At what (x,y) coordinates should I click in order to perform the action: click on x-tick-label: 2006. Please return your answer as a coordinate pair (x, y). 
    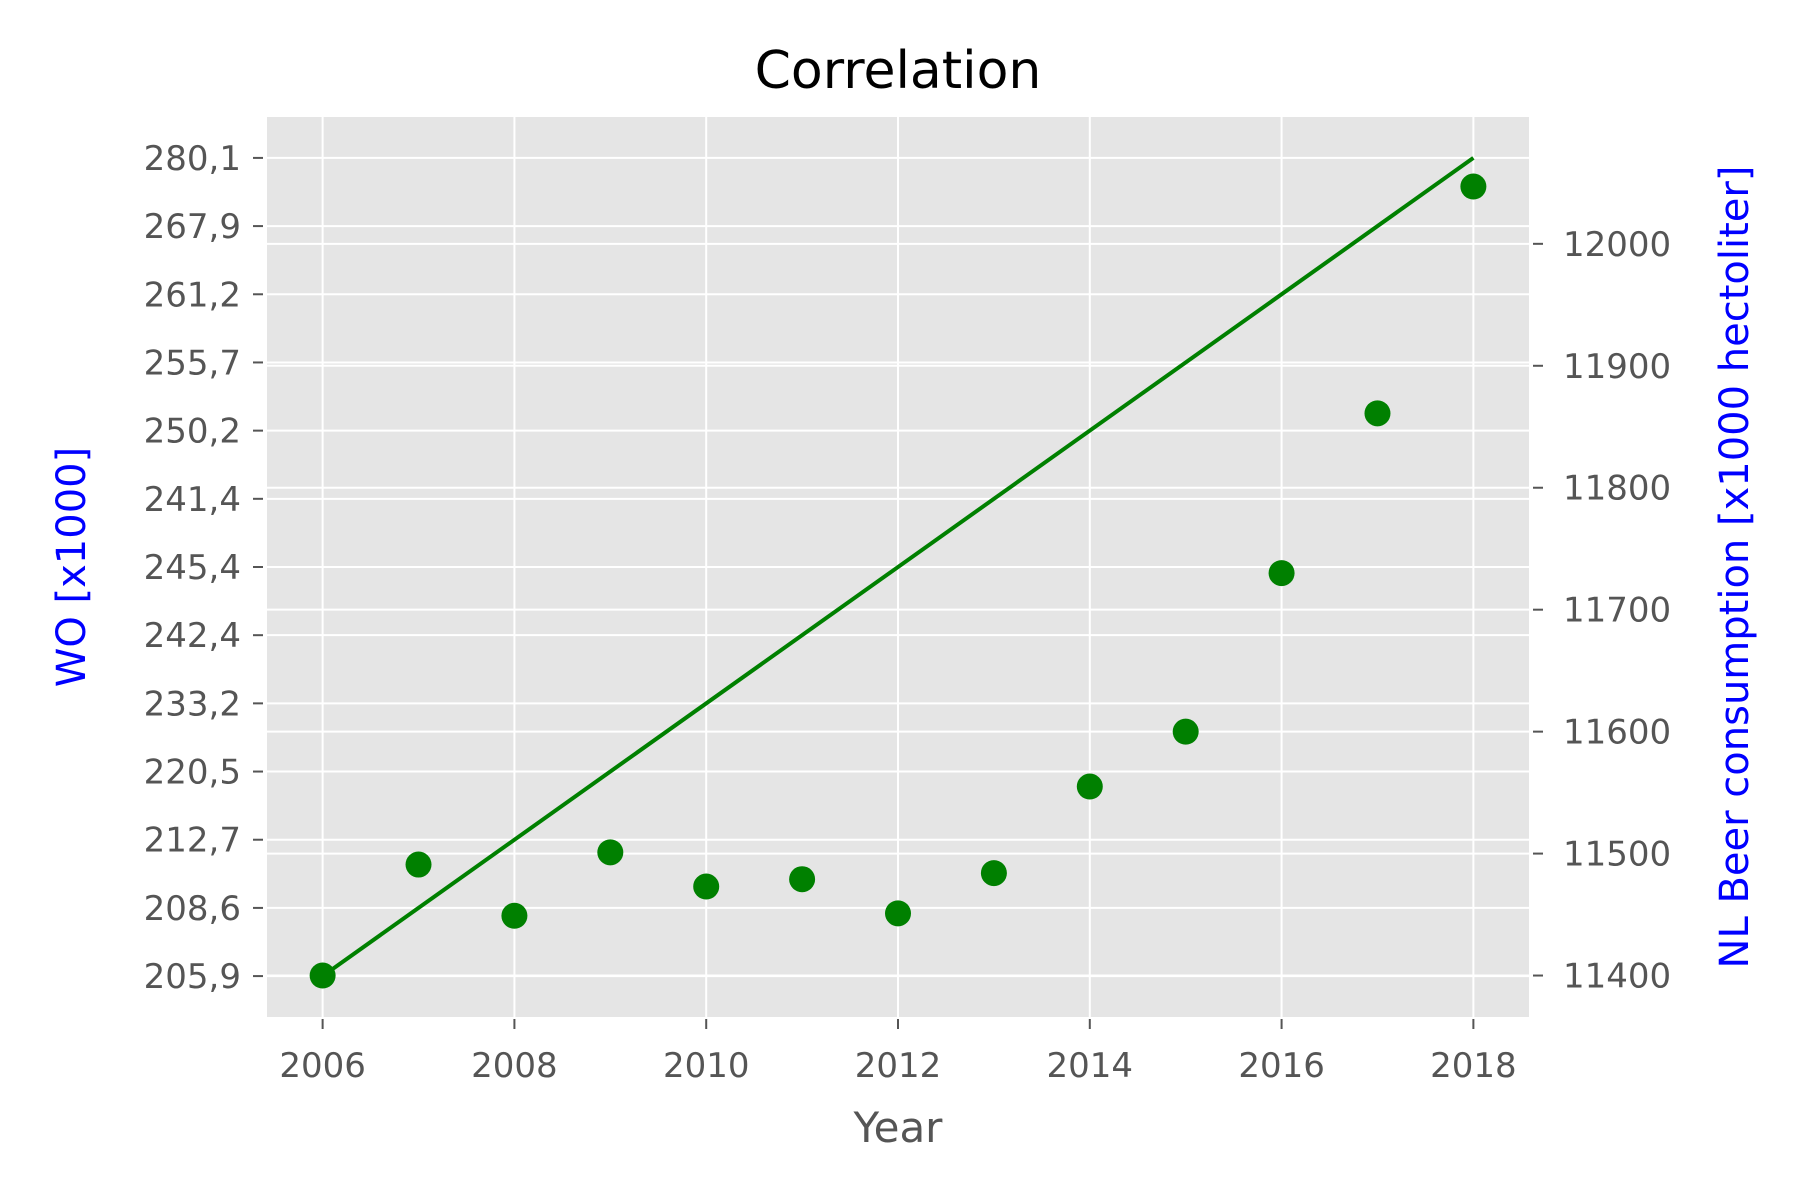
    Looking at the image, I should click on (322, 1066).